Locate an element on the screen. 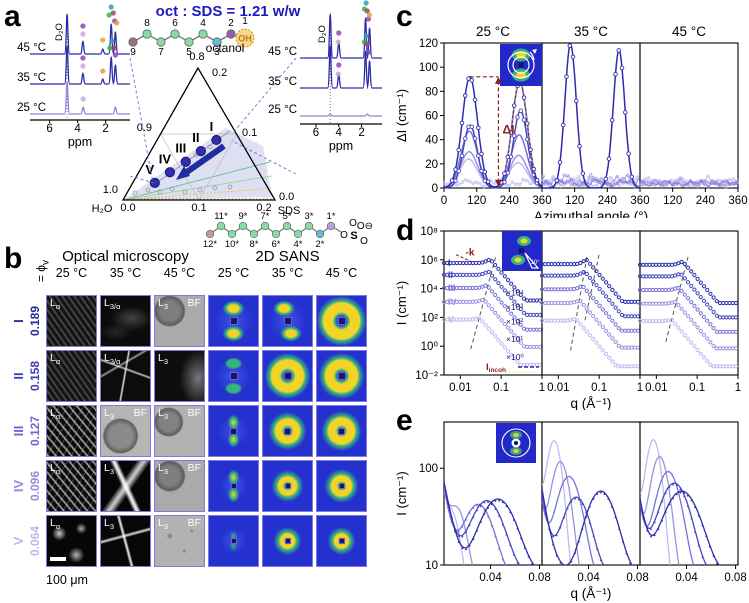 The width and height of the screenshot is (749, 603). octanol-atom is located at coordinates (147, 34).